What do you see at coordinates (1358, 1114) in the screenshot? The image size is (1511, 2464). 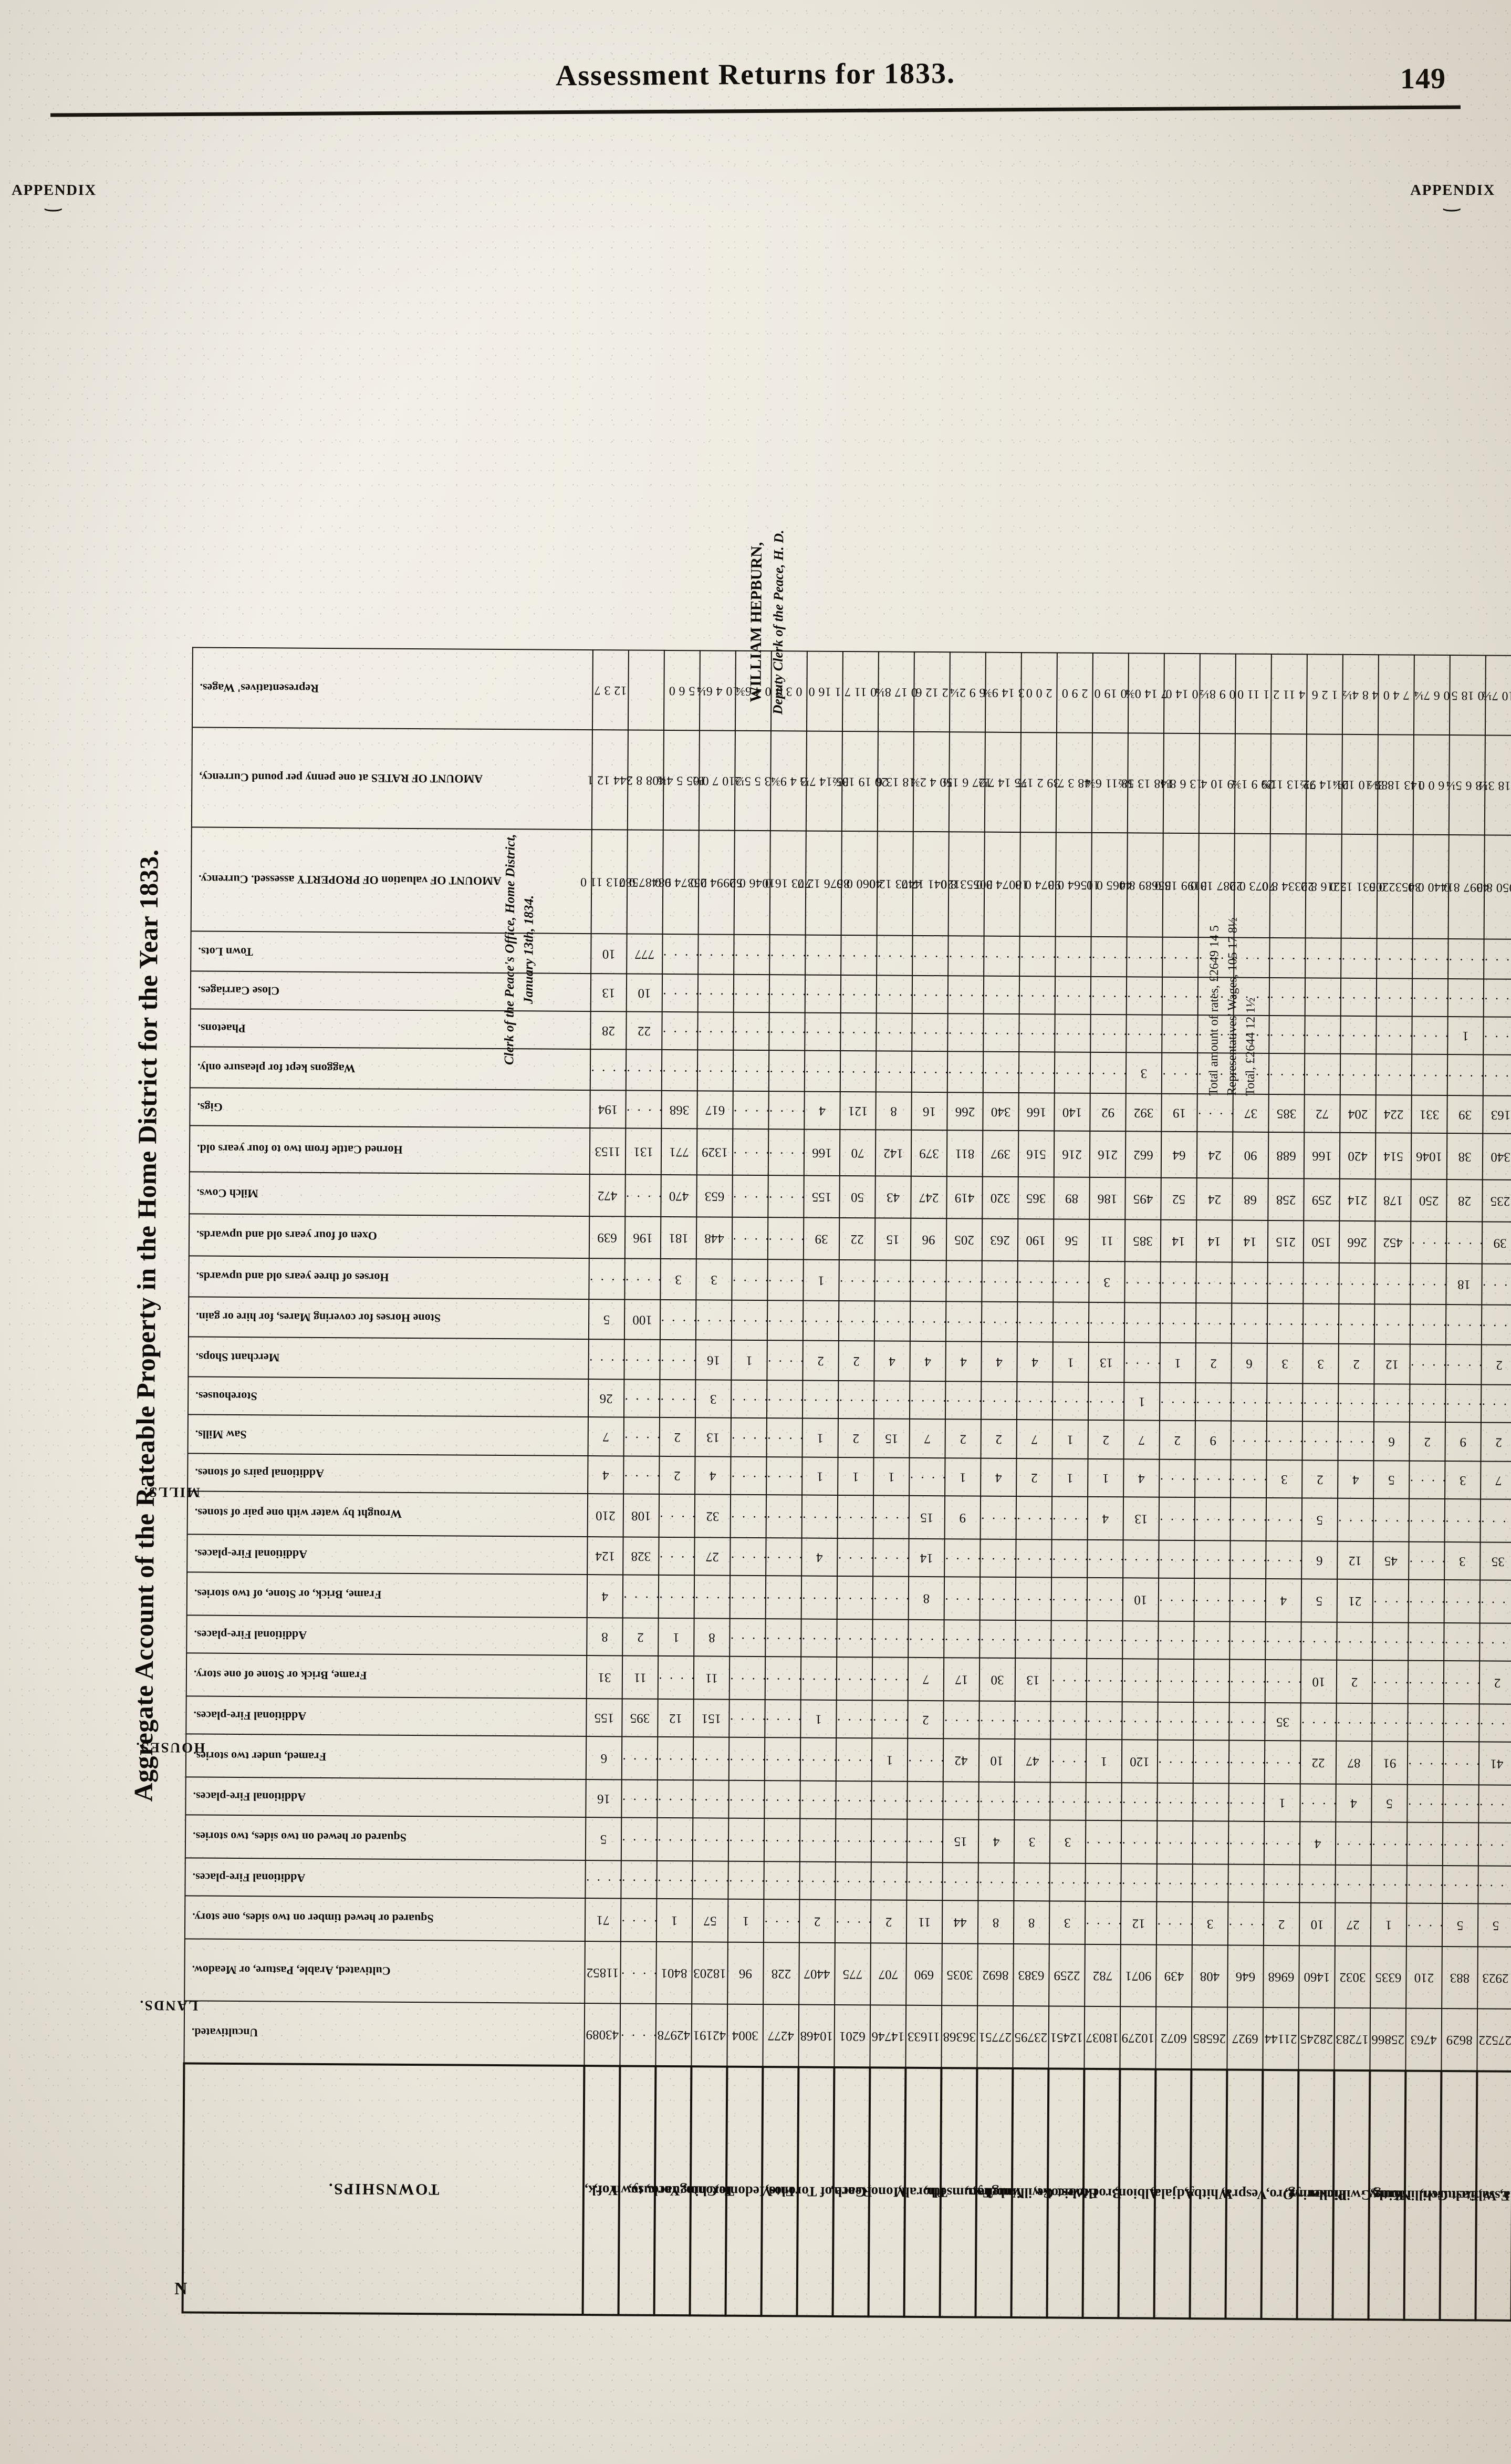 I see `cell-gigs-value: 204` at bounding box center [1358, 1114].